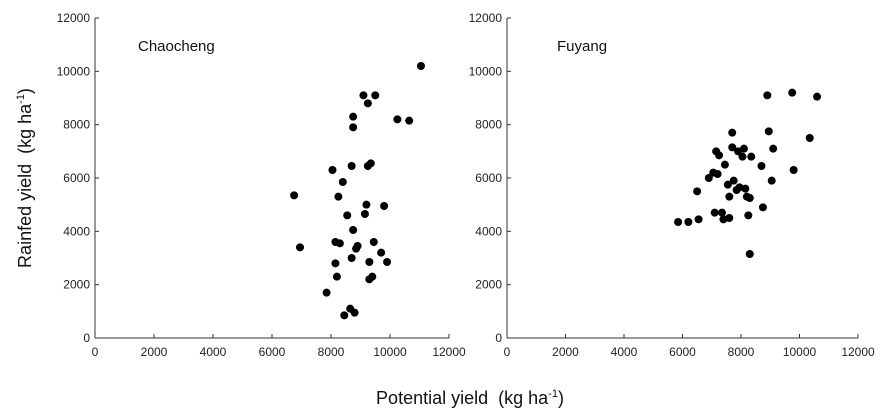 This screenshot has height=412, width=885. I want to click on panel-title: Chaocheng, so click(176, 46).